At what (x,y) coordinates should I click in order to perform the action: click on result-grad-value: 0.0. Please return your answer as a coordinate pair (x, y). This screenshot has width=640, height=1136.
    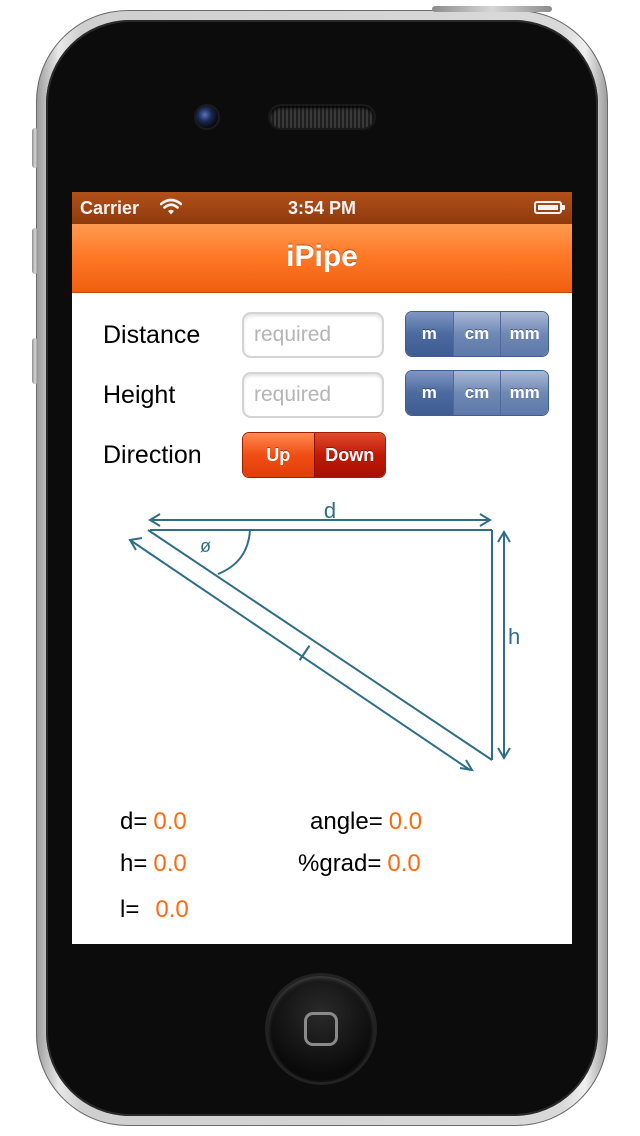
    Looking at the image, I should click on (404, 863).